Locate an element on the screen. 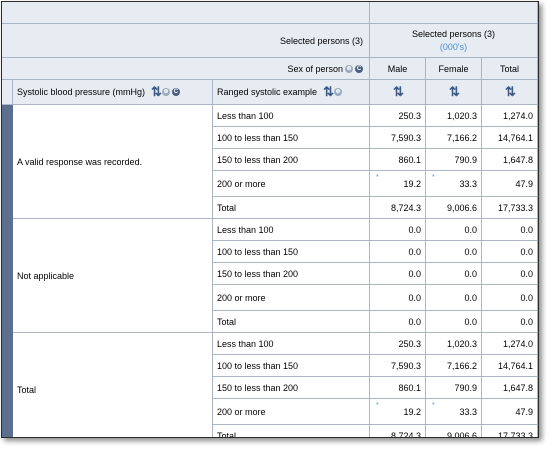 The width and height of the screenshot is (552, 451). value-cell-male: 7,590.3 is located at coordinates (398, 138).